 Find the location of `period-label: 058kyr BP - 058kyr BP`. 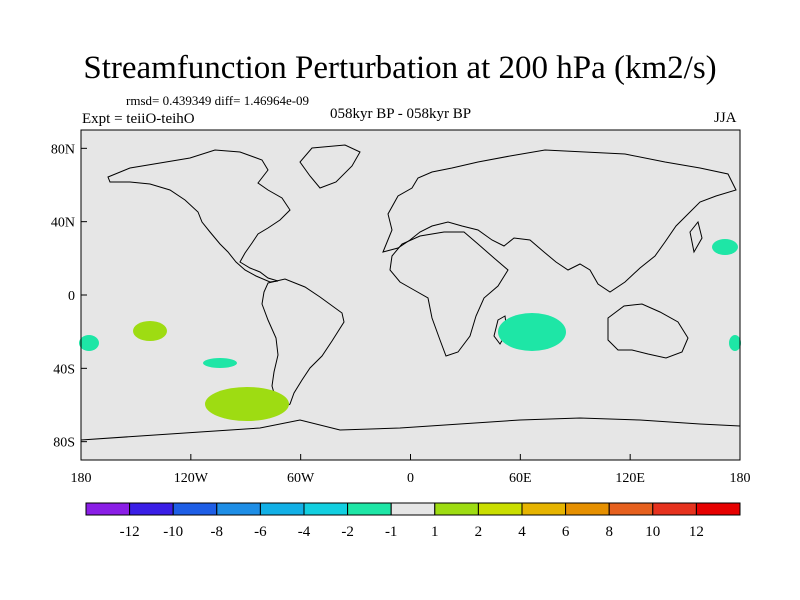

period-label: 058kyr BP - 058kyr BP is located at coordinates (401, 114).